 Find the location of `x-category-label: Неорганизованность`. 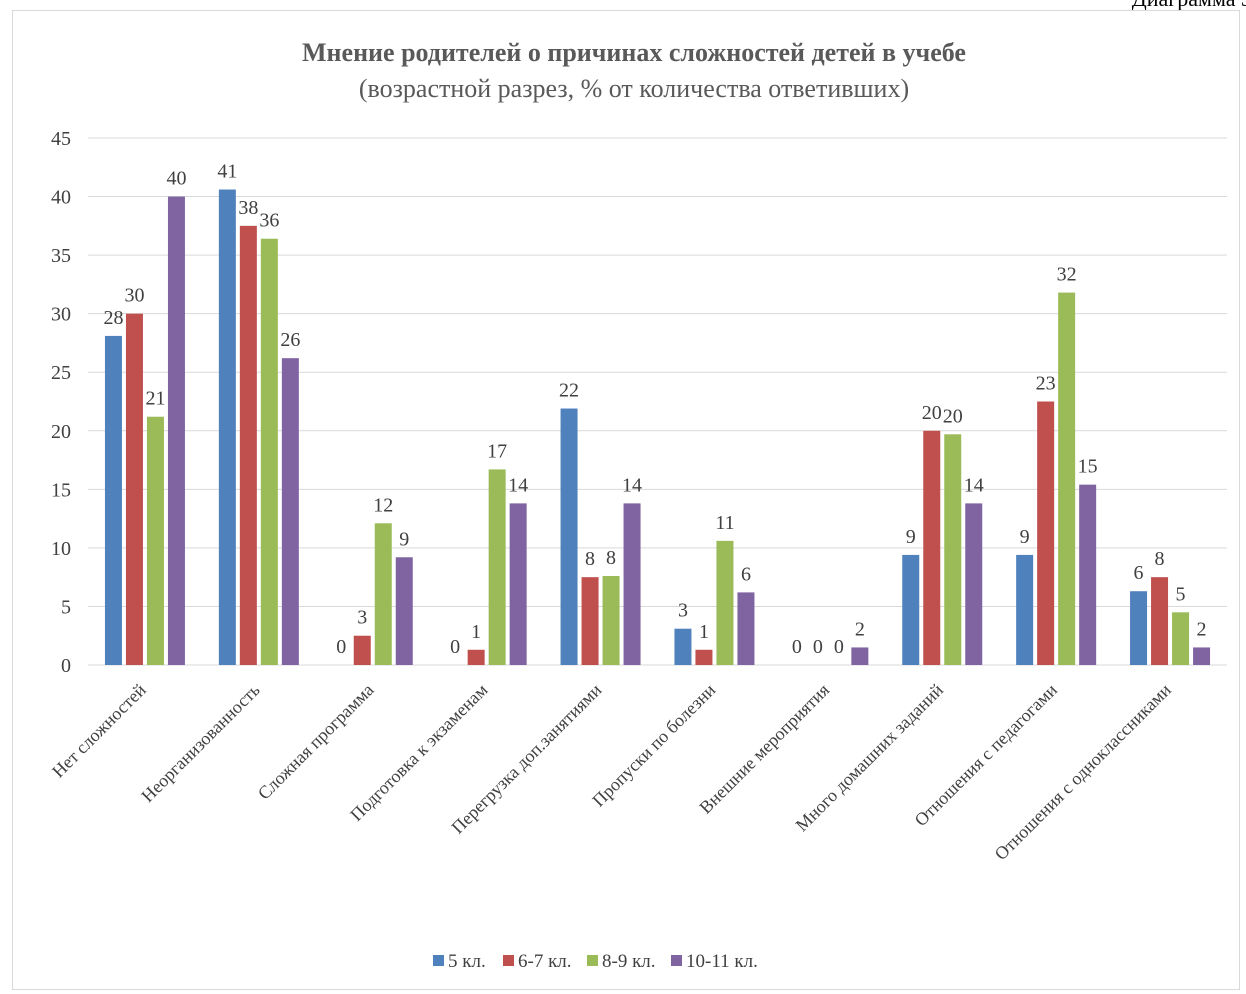

x-category-label: Неорганизованность is located at coordinates (200, 743).